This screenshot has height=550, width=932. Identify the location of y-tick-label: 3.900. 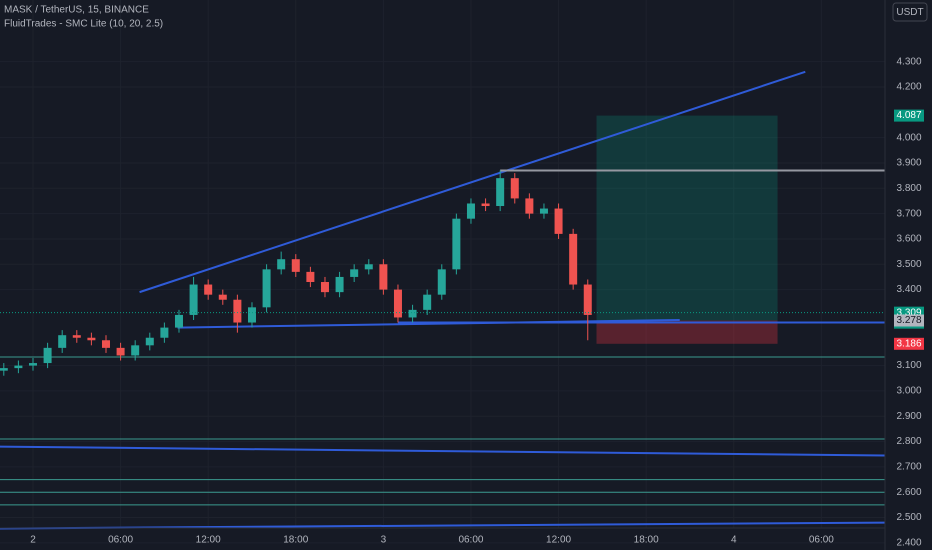
(908, 163).